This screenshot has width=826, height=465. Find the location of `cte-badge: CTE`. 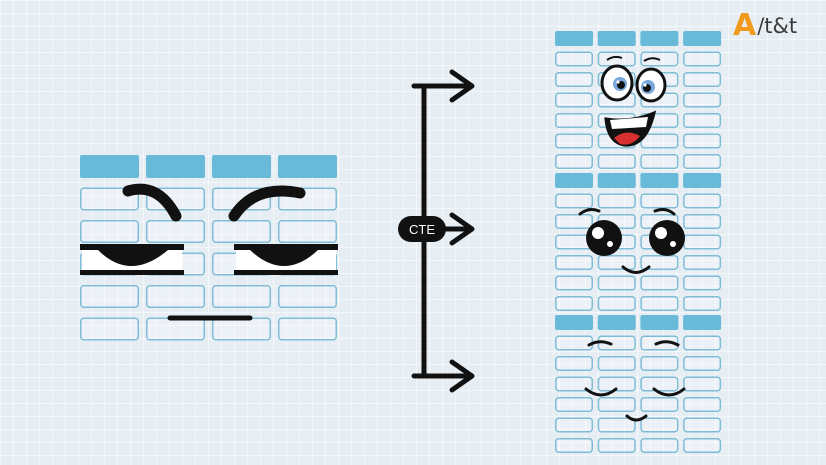

cte-badge: CTE is located at coordinates (422, 229).